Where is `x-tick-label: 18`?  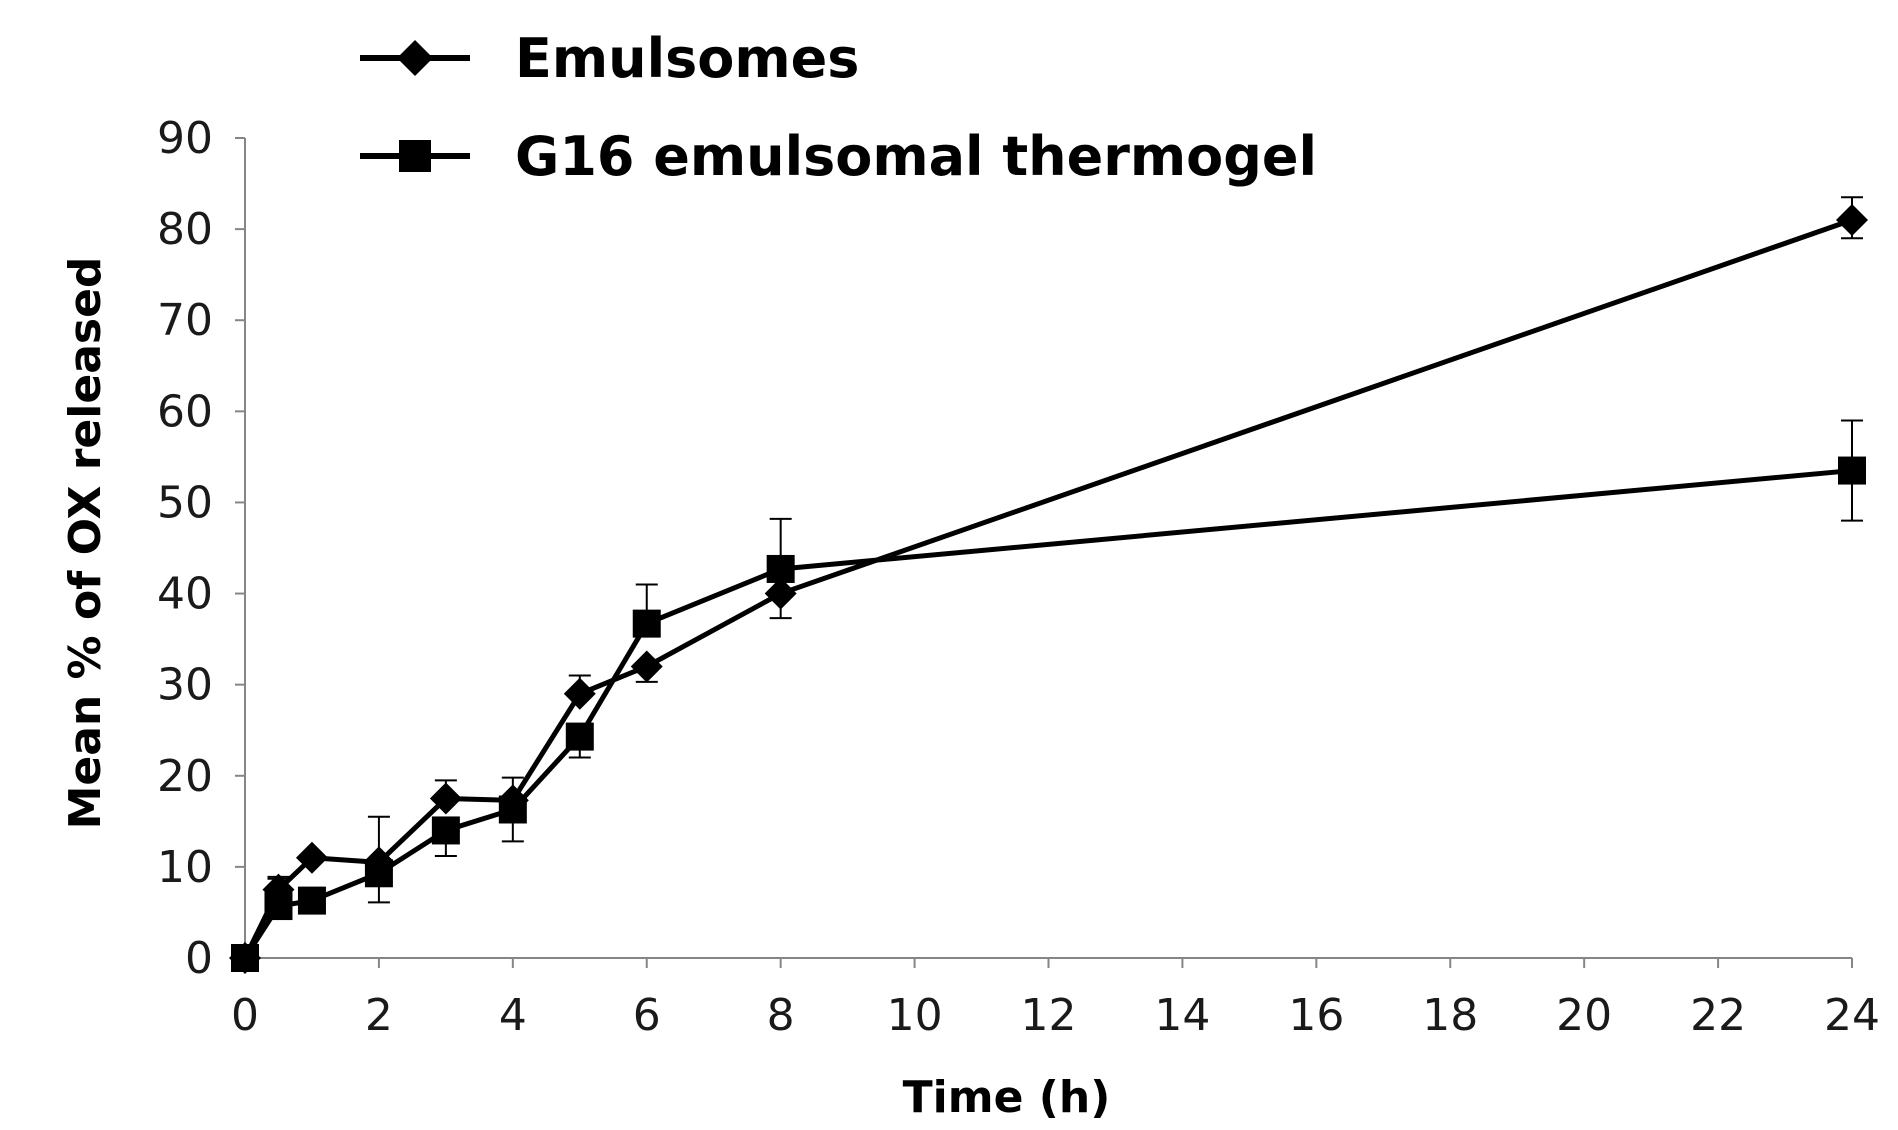 x-tick-label: 18 is located at coordinates (1450, 1015).